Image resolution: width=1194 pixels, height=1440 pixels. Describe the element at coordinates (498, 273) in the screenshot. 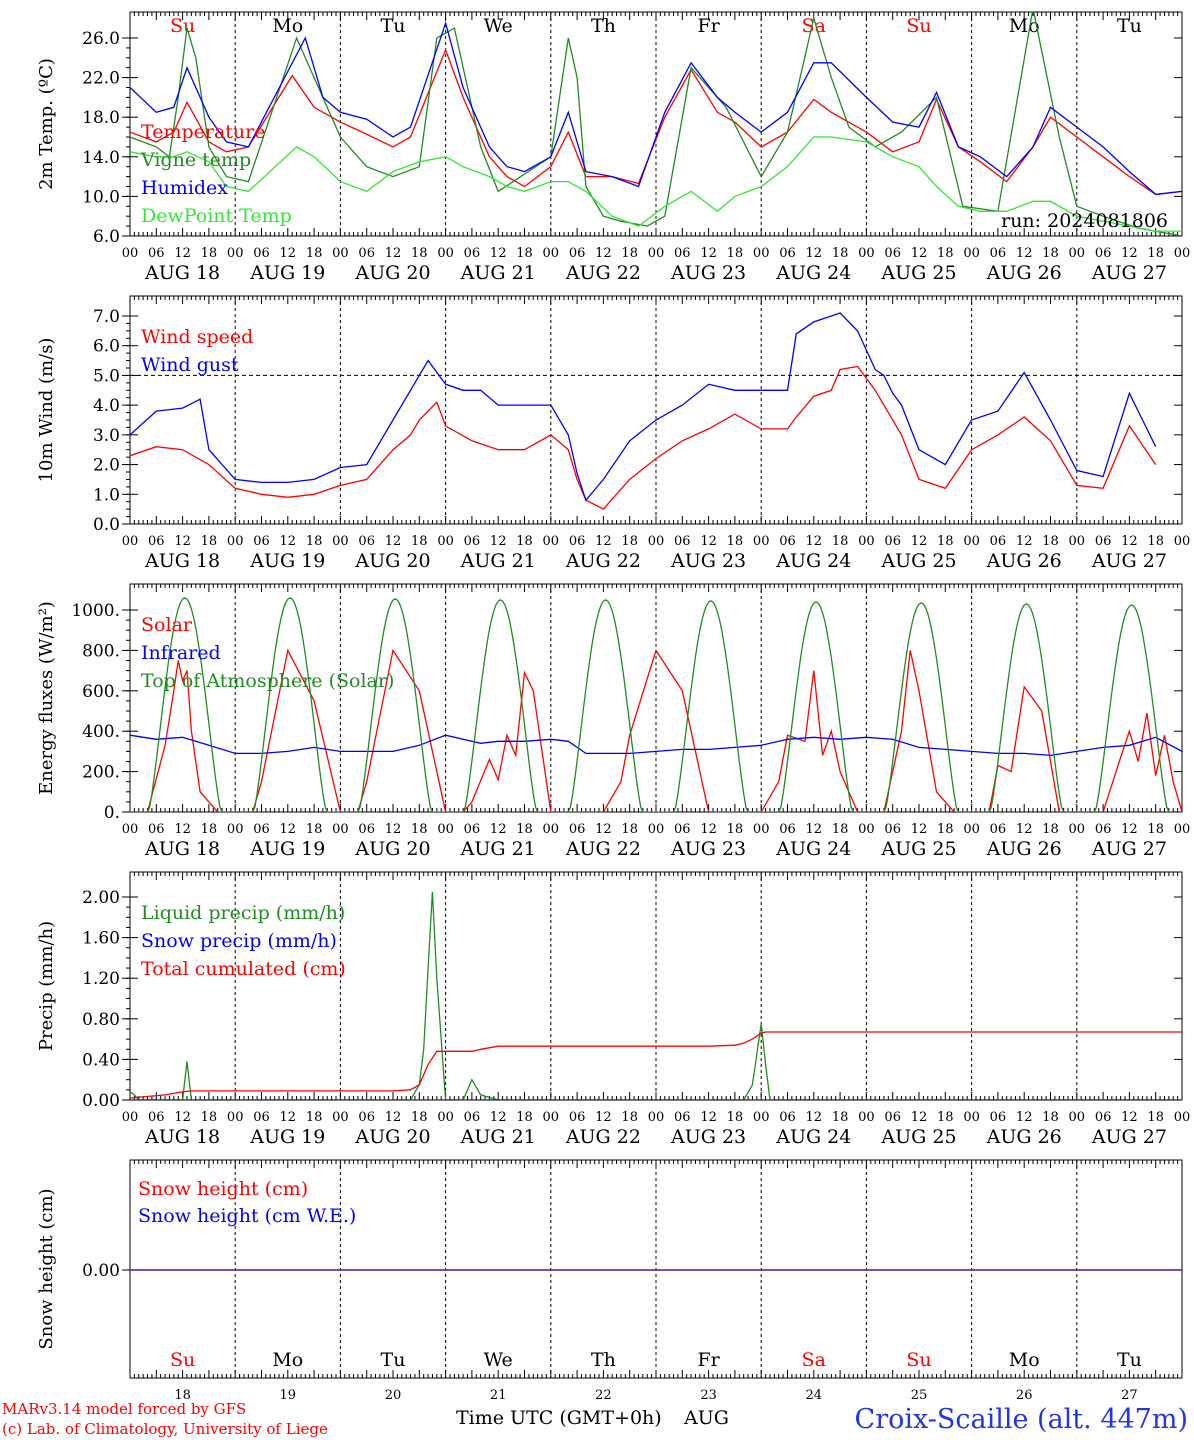

I see `date-label: AUG 21` at that location.